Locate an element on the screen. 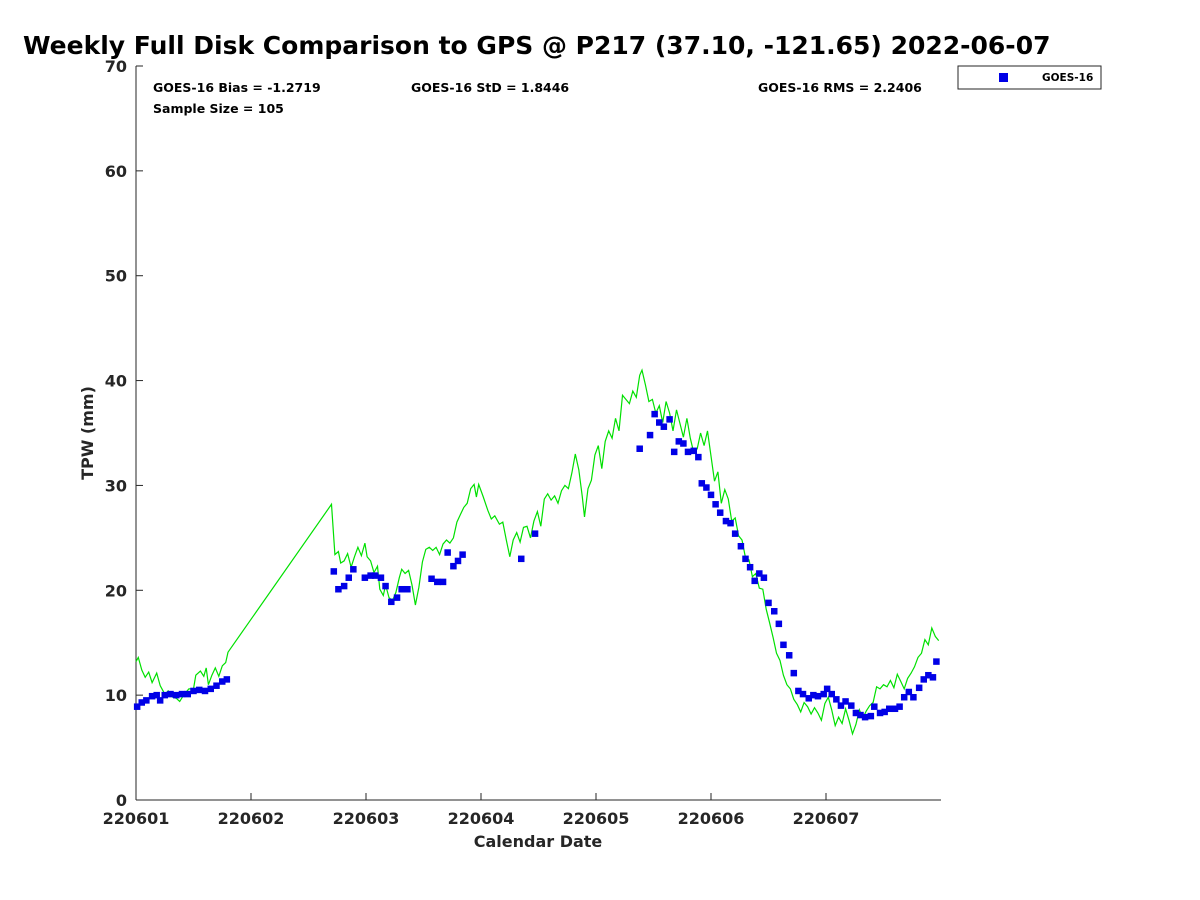 This screenshot has width=1200, height=900. y-tick-label: 0 is located at coordinates (121, 800).